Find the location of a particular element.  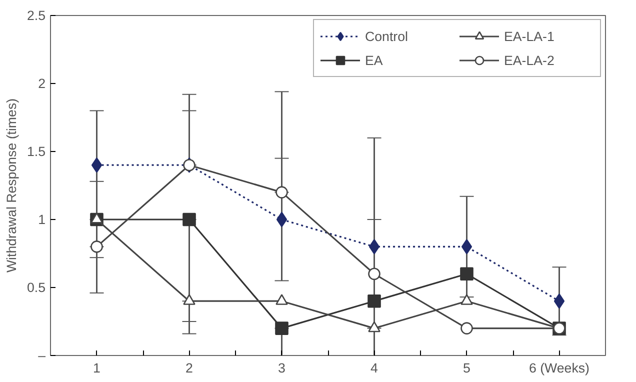

x-tick-label: 2 is located at coordinates (189, 368).